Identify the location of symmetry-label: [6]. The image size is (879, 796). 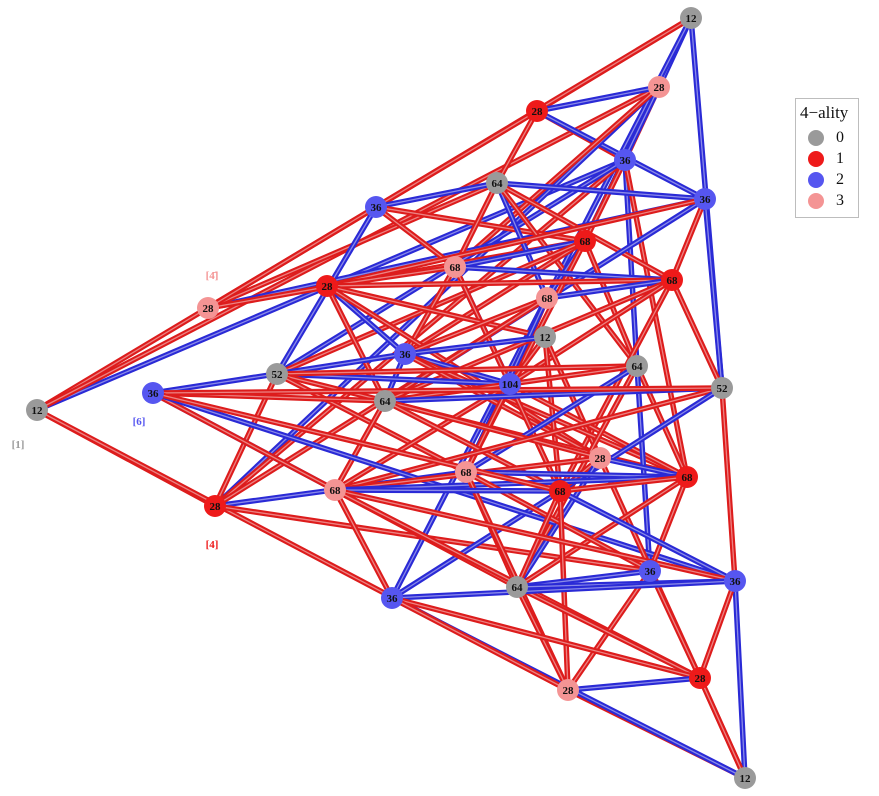
(139, 422).